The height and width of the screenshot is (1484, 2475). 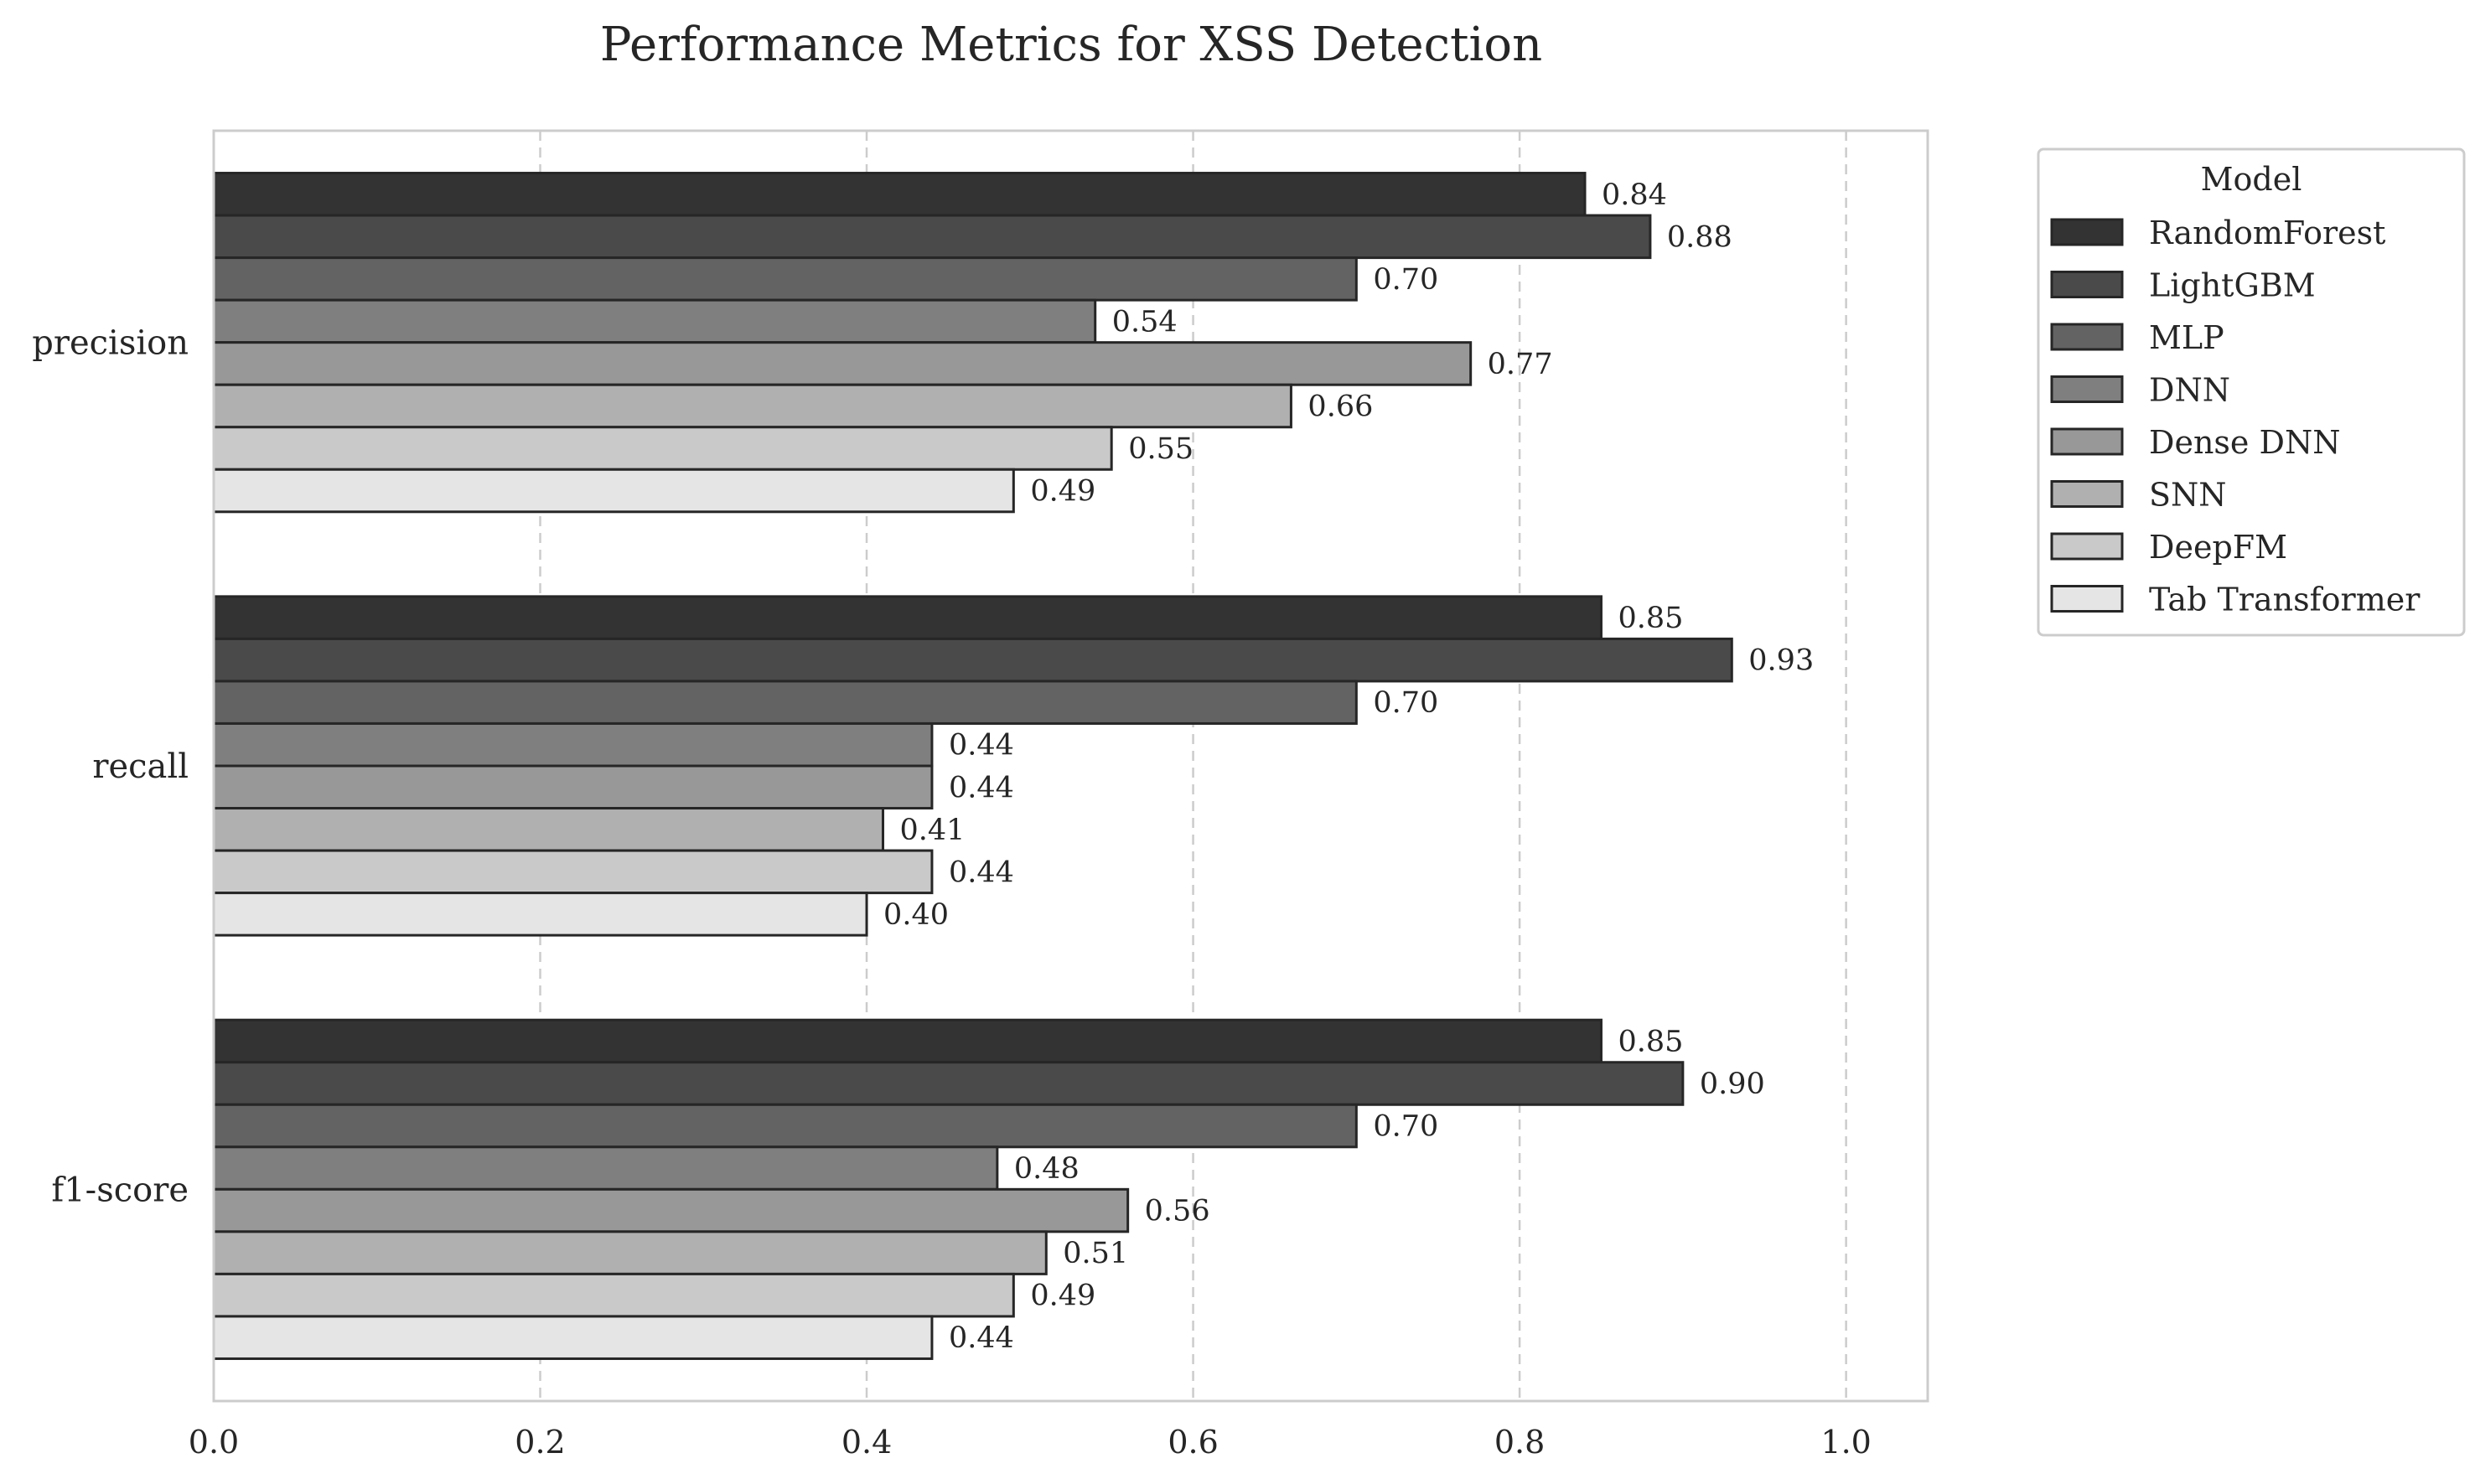 I want to click on bar-value-label: 0.48, so click(x=1047, y=1169).